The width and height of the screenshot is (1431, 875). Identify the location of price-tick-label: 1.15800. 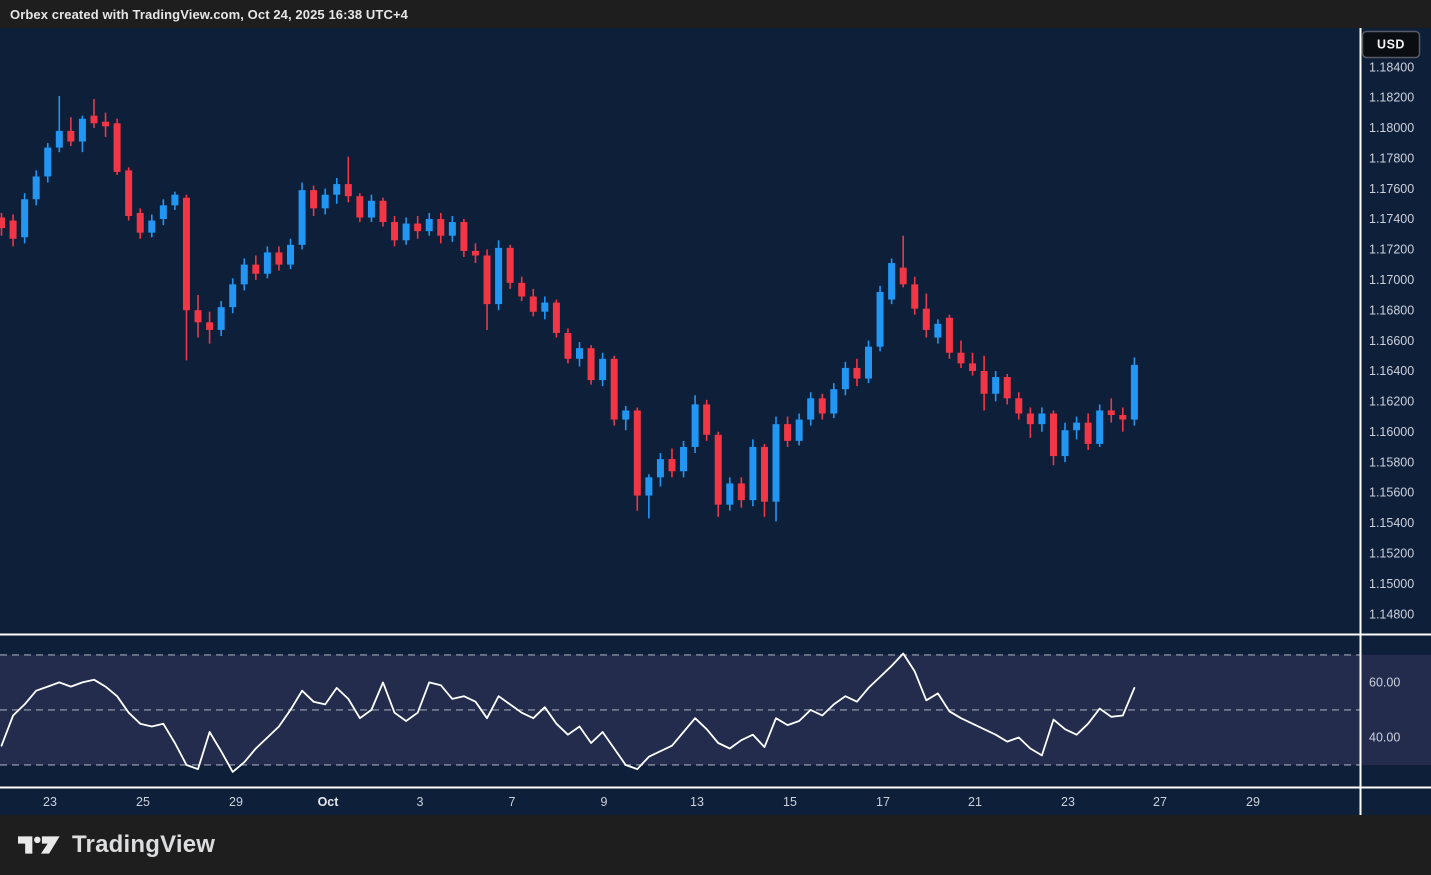
(1391, 462).